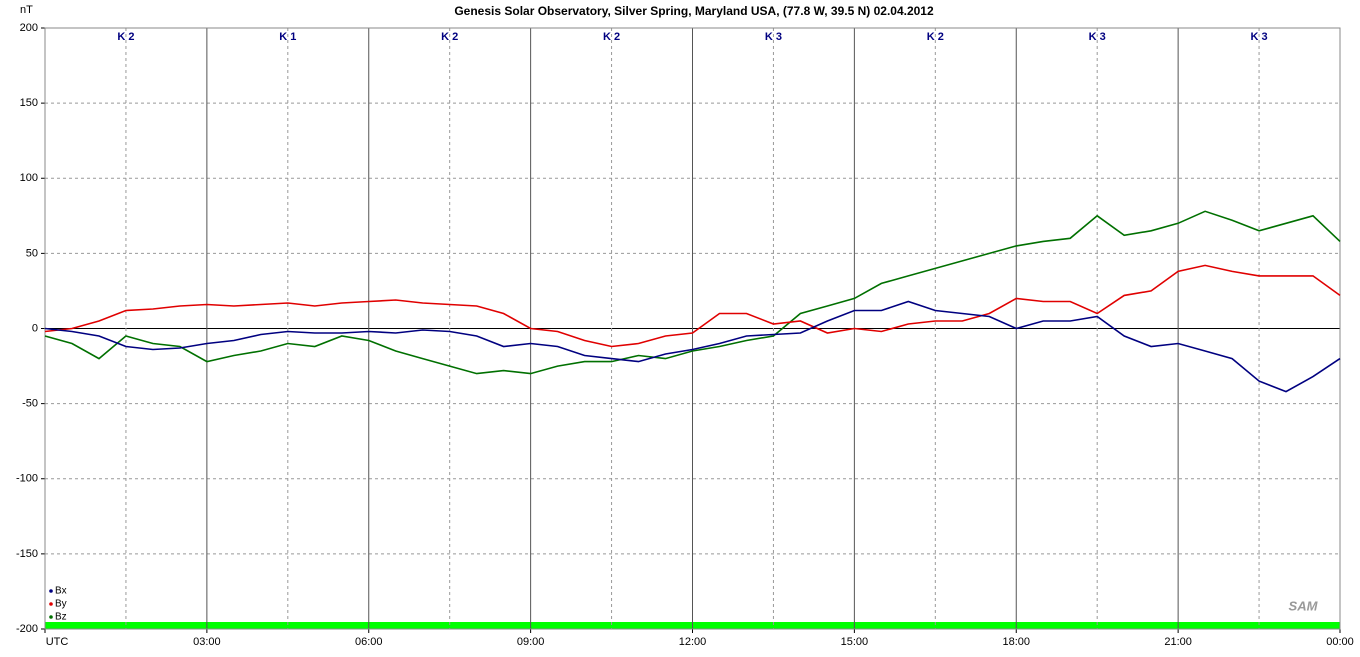 The height and width of the screenshot is (657, 1360). Describe the element at coordinates (26, 10) in the screenshot. I see `y-axis-label: nT` at that location.